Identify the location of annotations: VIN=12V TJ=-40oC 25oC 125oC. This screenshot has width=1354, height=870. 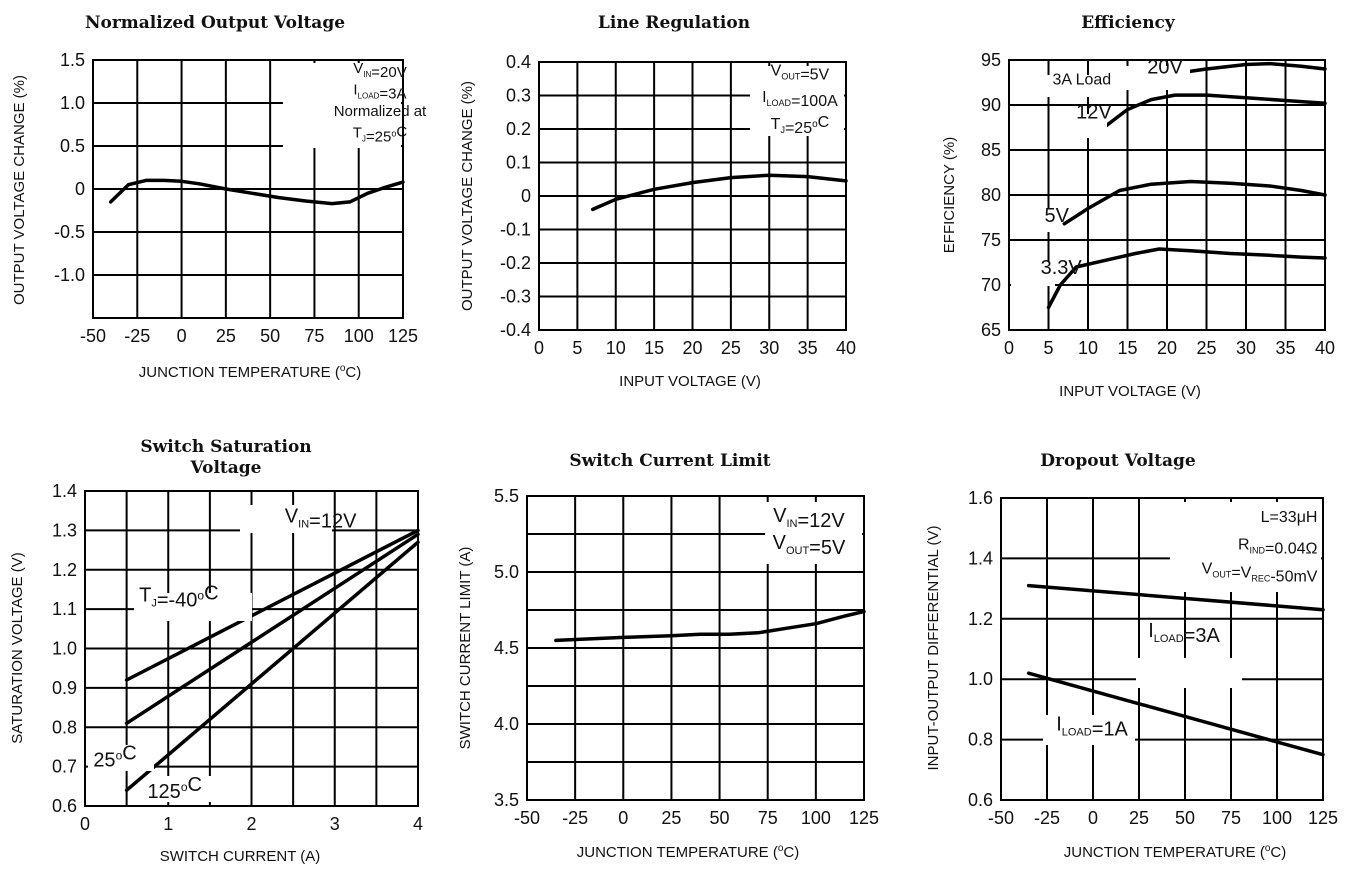
(222, 654).